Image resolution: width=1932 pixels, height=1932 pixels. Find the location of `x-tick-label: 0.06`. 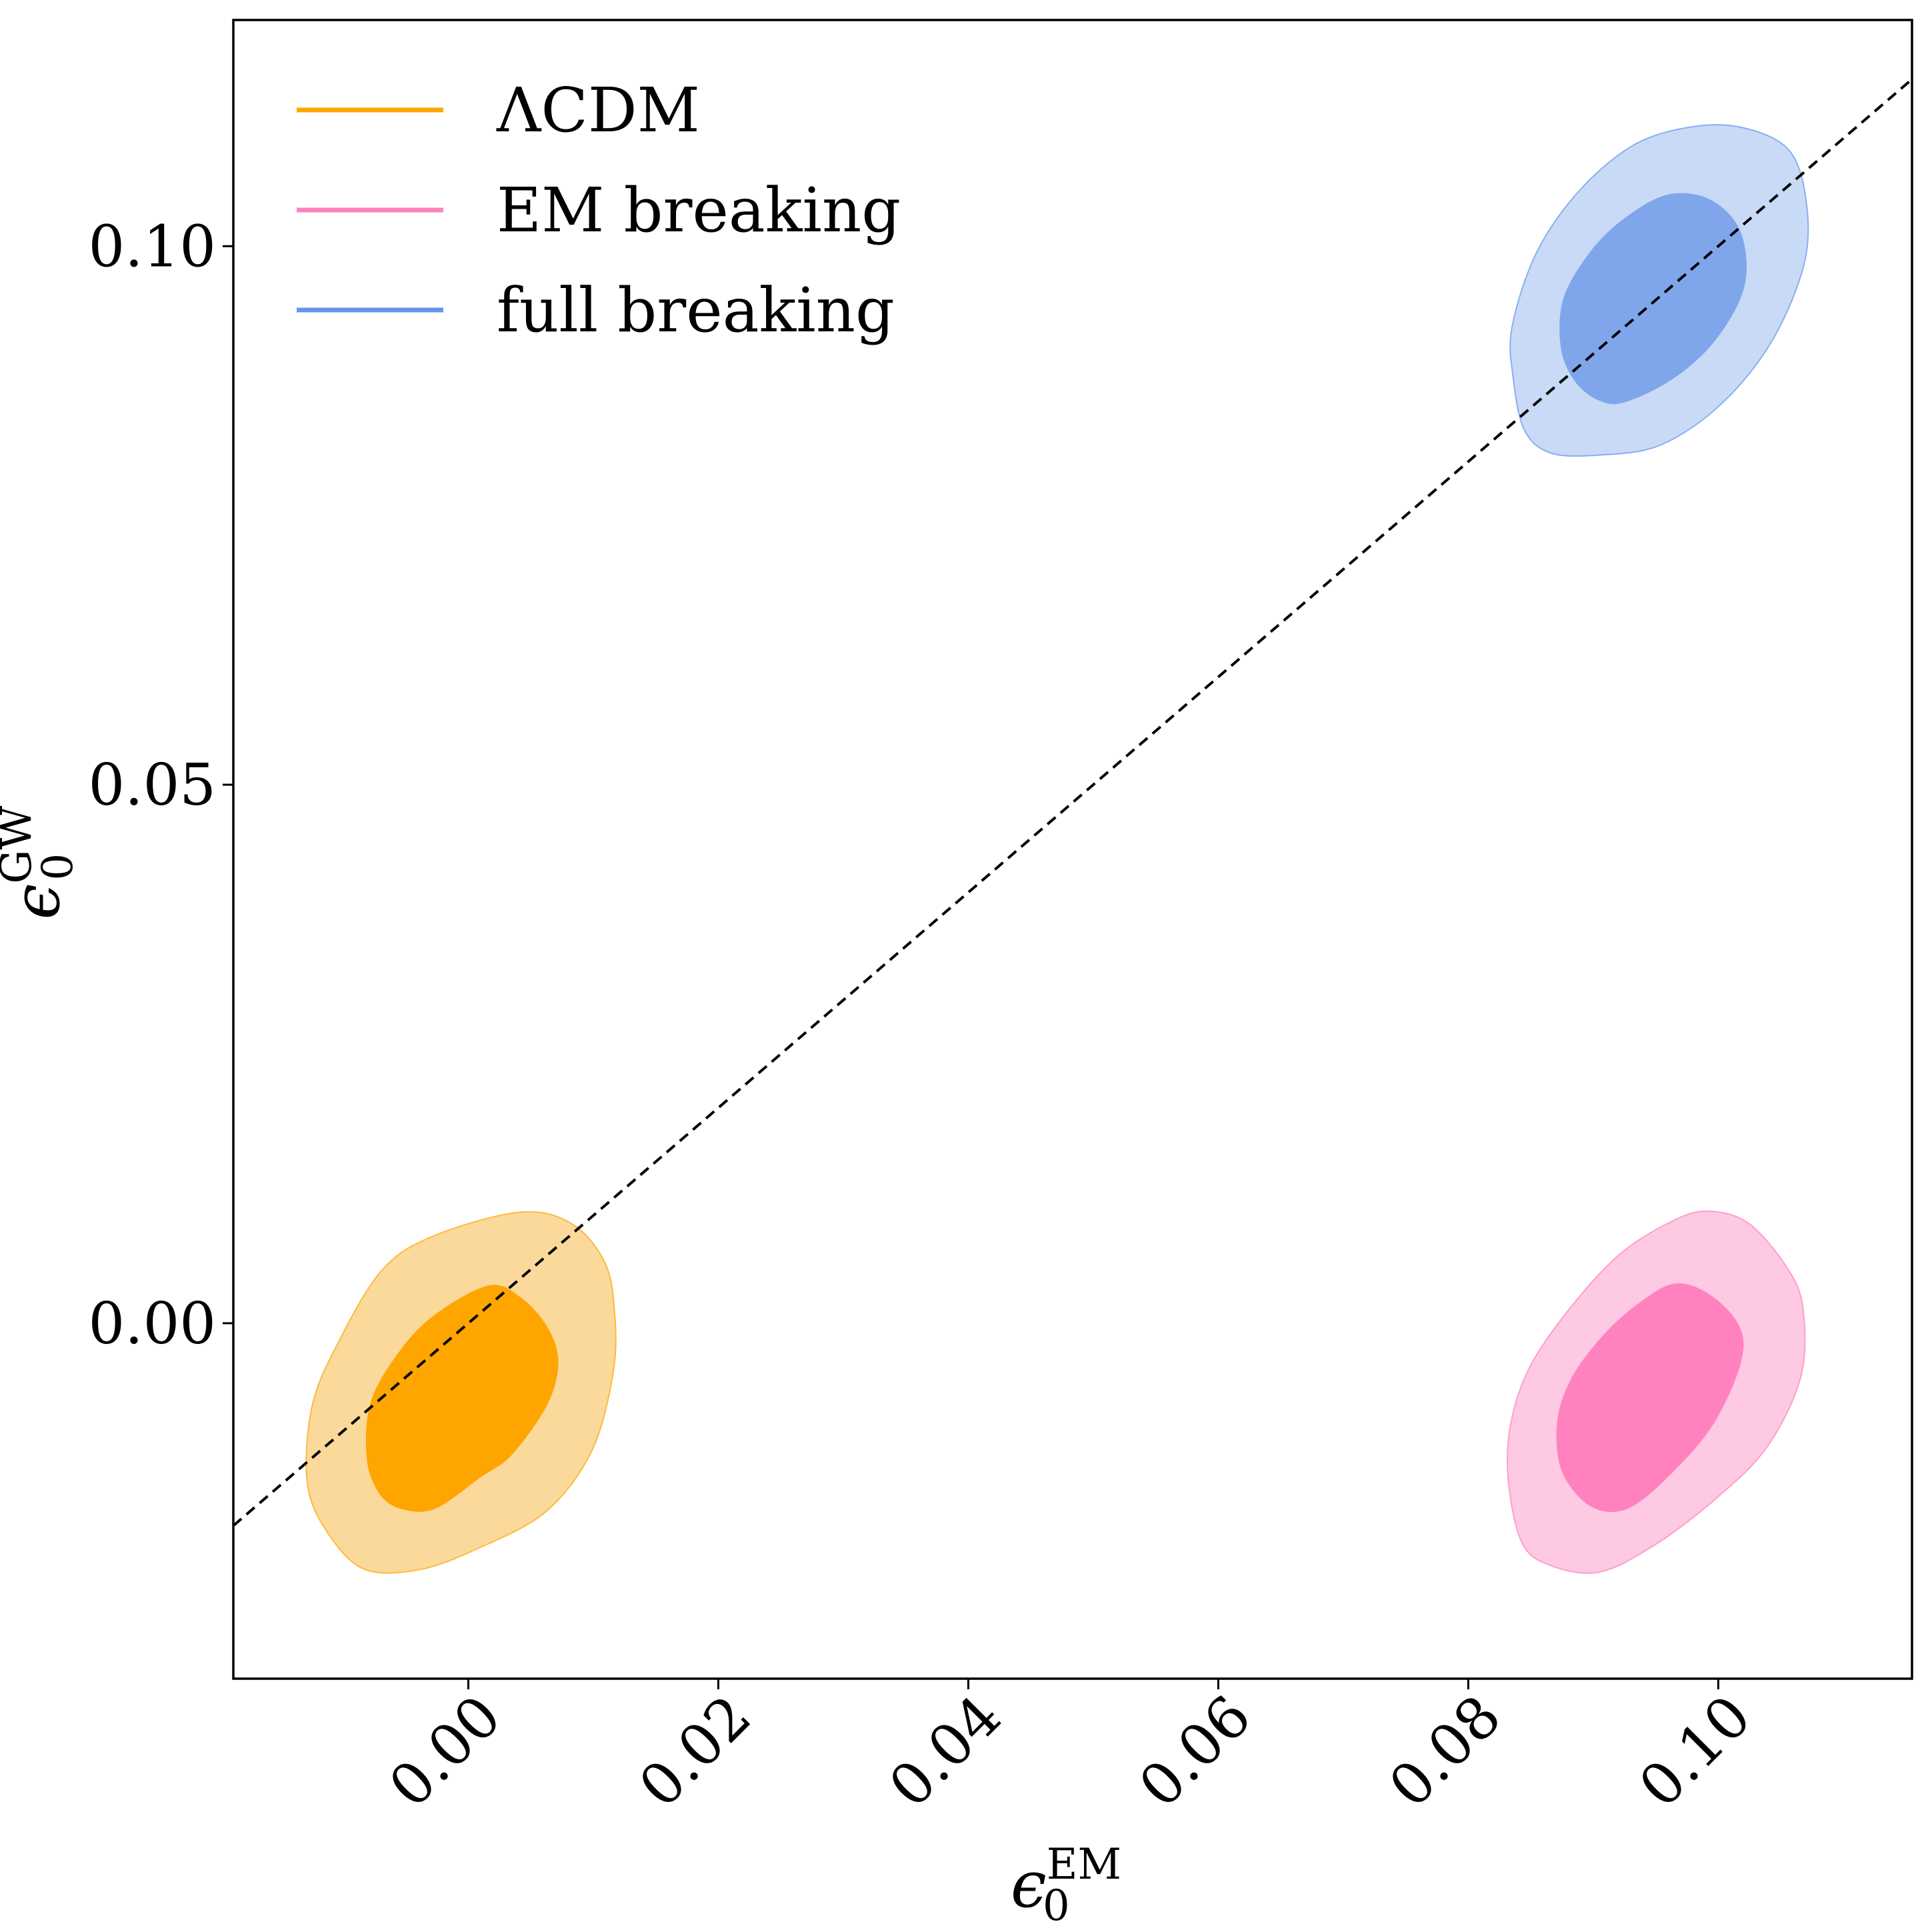

x-tick-label: 0.06 is located at coordinates (1195, 1751).